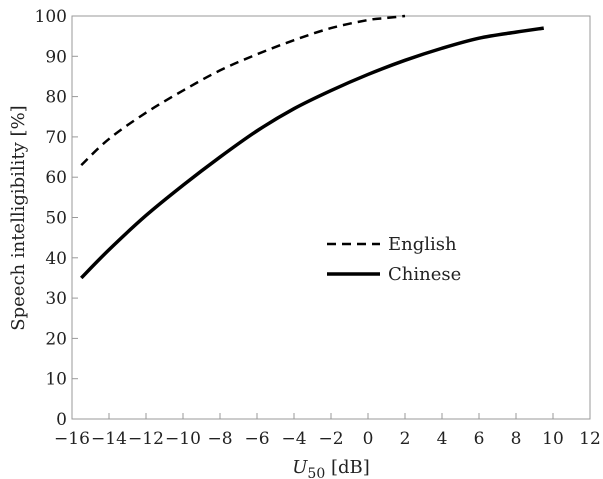 This screenshot has width=603, height=479. What do you see at coordinates (56, 138) in the screenshot?
I see `y-tick-label: 70` at bounding box center [56, 138].